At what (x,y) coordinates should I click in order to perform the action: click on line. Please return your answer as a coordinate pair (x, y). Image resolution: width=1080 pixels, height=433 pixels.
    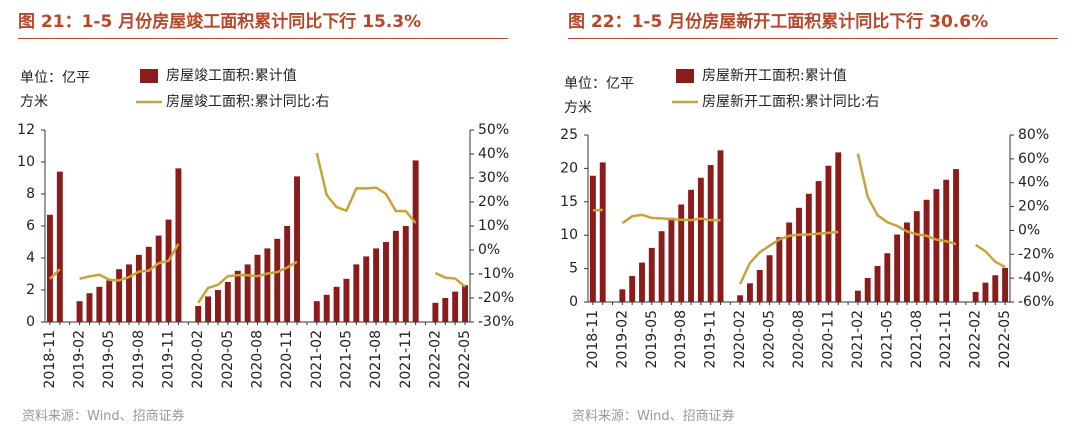
    Looking at the image, I should click on (799, 219).